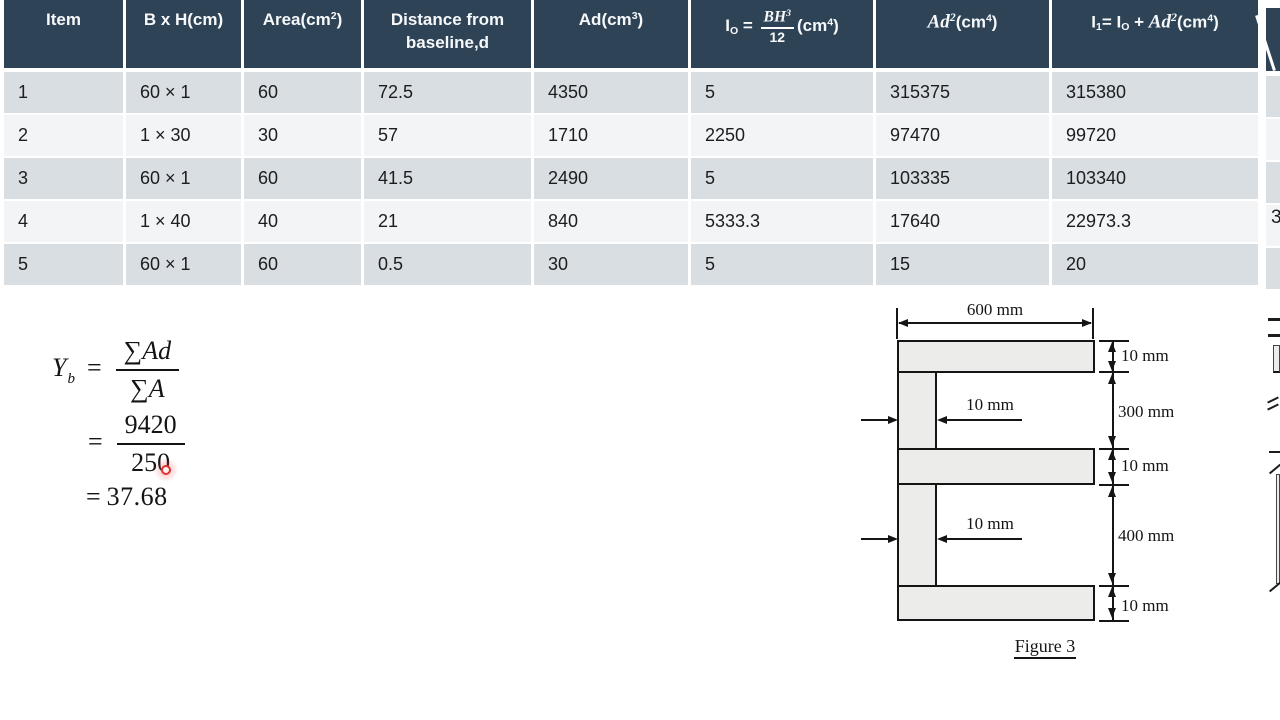  Describe the element at coordinates (995, 323) in the screenshot. I see `dimension-line` at that location.